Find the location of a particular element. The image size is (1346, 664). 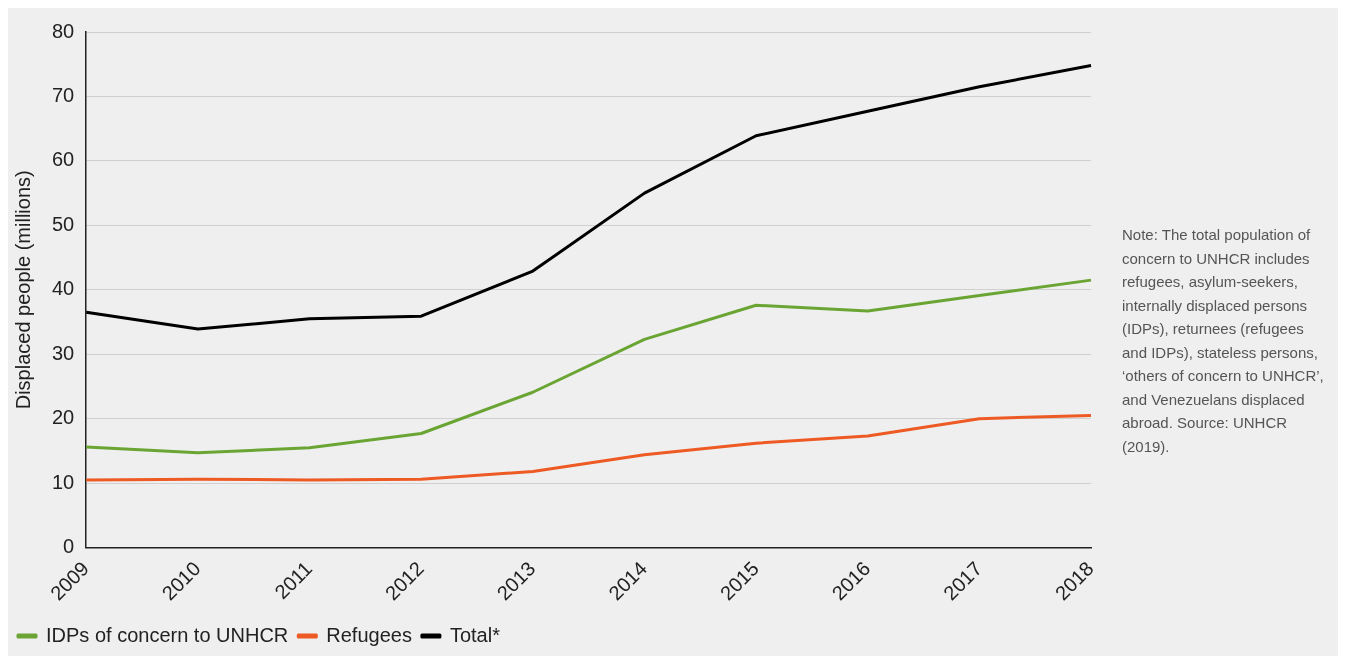

y-tick-label: 70 is located at coordinates (63, 94).